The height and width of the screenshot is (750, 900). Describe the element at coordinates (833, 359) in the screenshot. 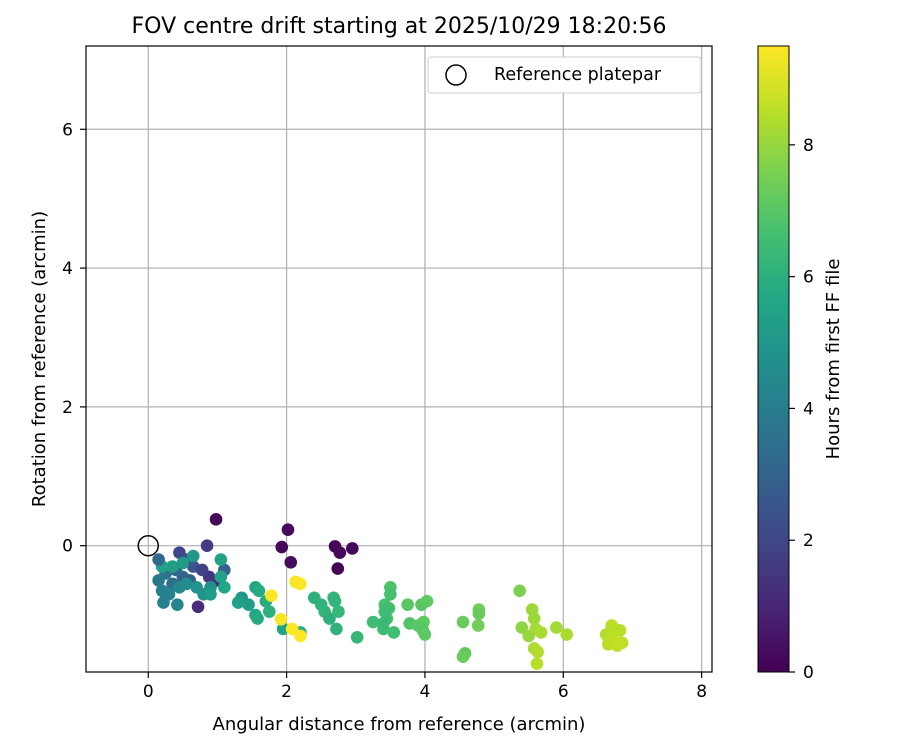

I see `colorbar-label: Hours from first FF file` at that location.